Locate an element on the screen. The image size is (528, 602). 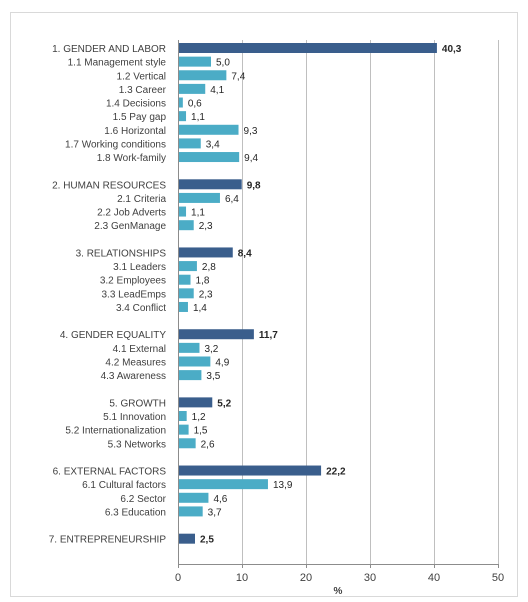
group-label: 3. RELATIONSHIPS is located at coordinates (121, 253).